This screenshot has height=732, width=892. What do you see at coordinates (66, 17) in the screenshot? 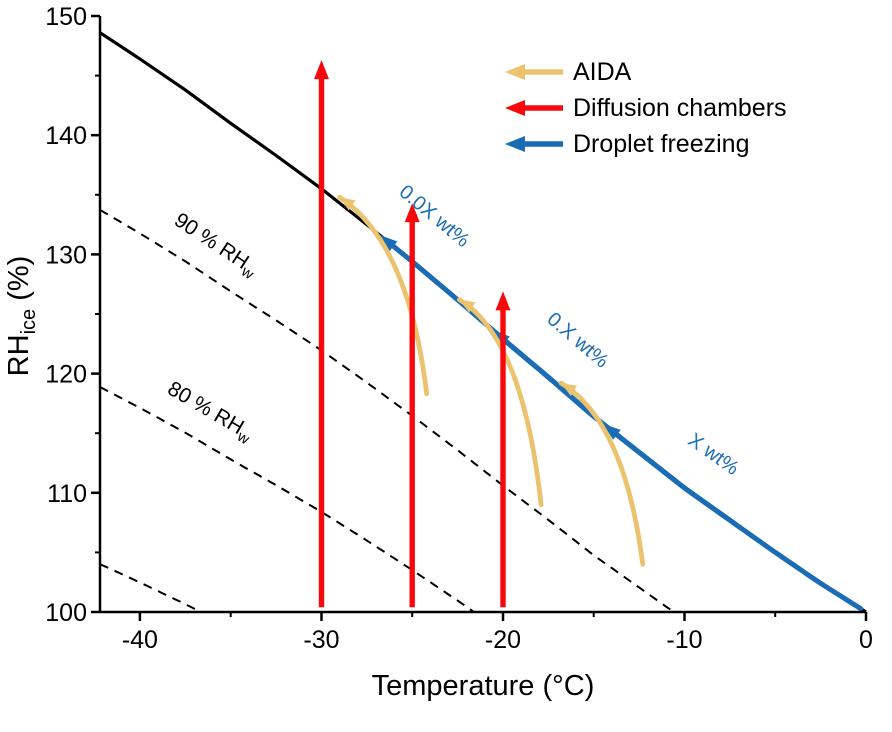
I see `y-tick-label: 150` at bounding box center [66, 17].